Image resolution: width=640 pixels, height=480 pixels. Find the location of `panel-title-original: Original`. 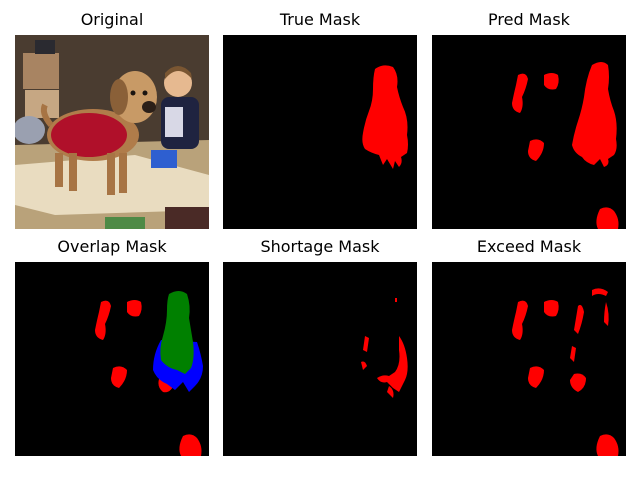

panel-title-original: Original is located at coordinates (112, 19).